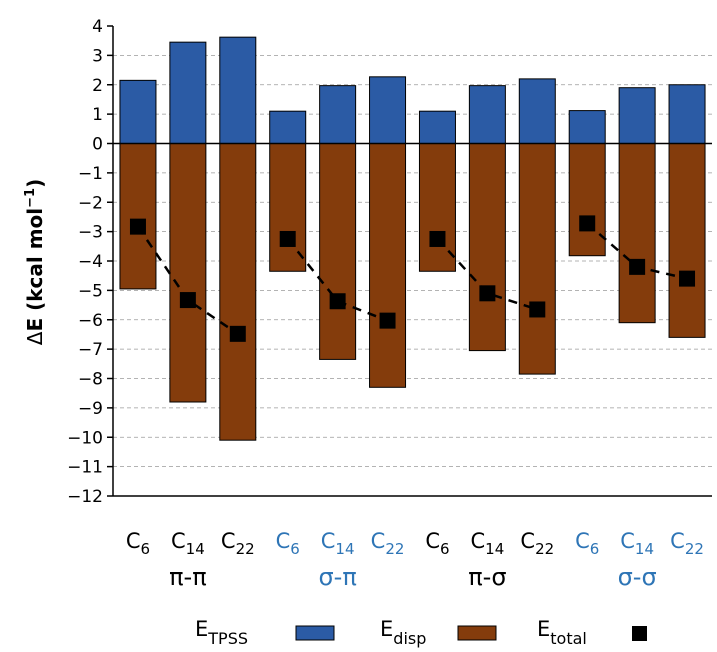 This screenshot has width=717, height=652. What do you see at coordinates (90, 203) in the screenshot?
I see `y-tick-label: −2` at bounding box center [90, 203].